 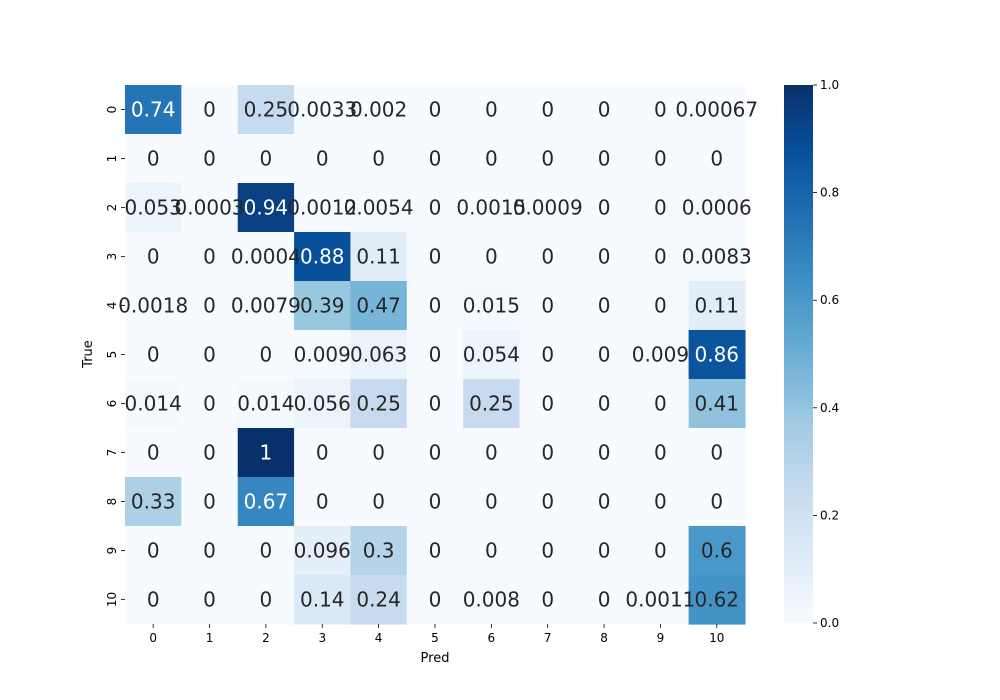 What do you see at coordinates (112, 208) in the screenshot?
I see `y-tick-label: 2` at bounding box center [112, 208].